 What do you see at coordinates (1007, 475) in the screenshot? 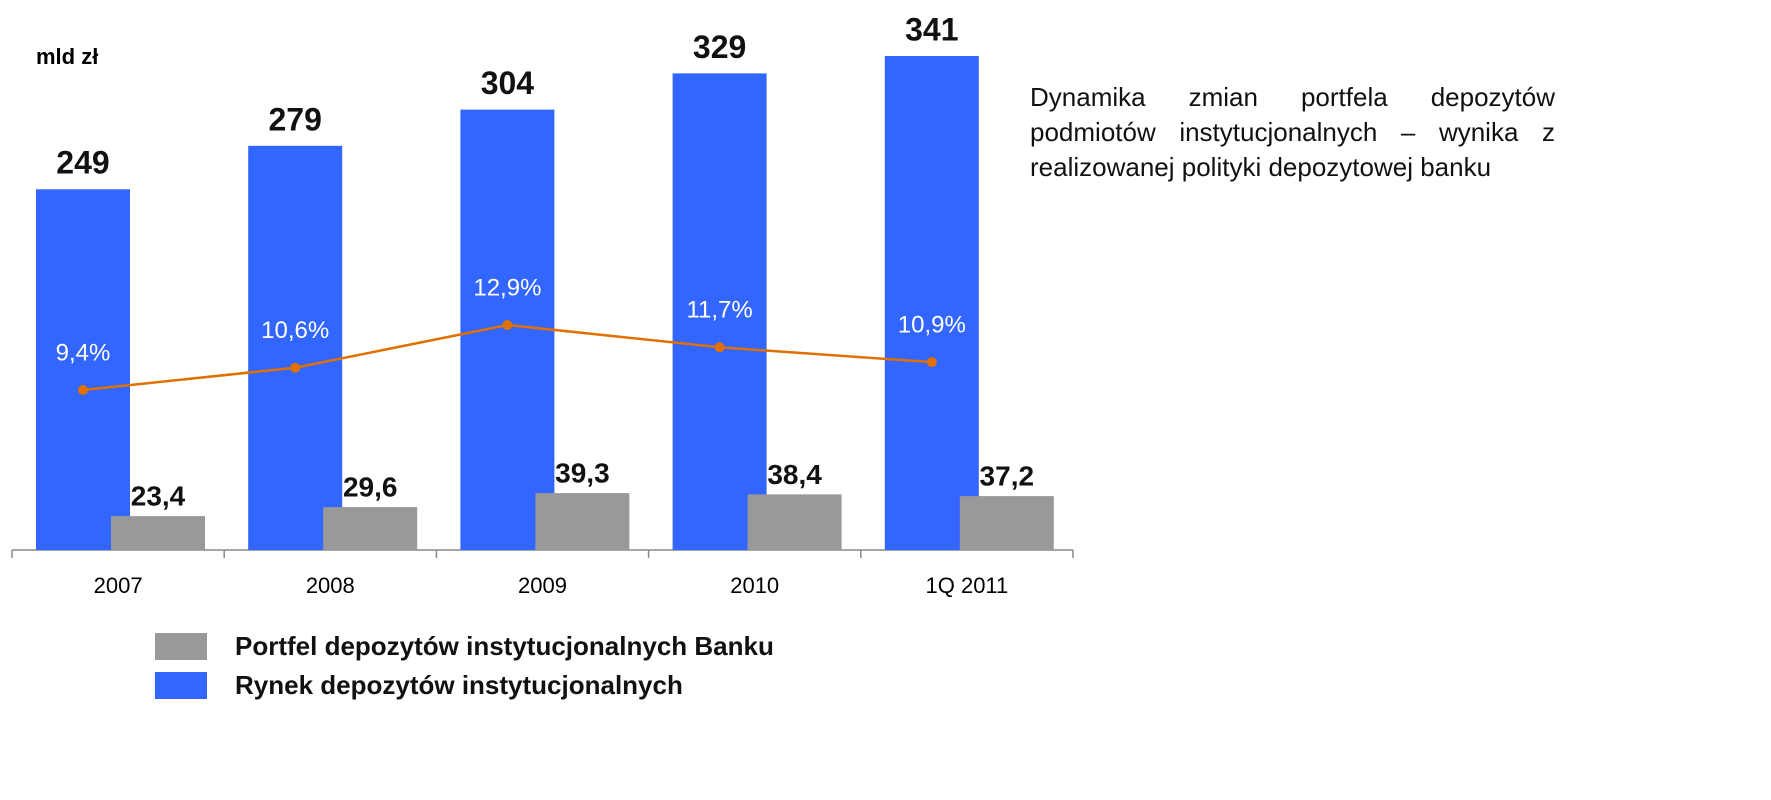
I see `data-label: 37,2` at bounding box center [1007, 475].